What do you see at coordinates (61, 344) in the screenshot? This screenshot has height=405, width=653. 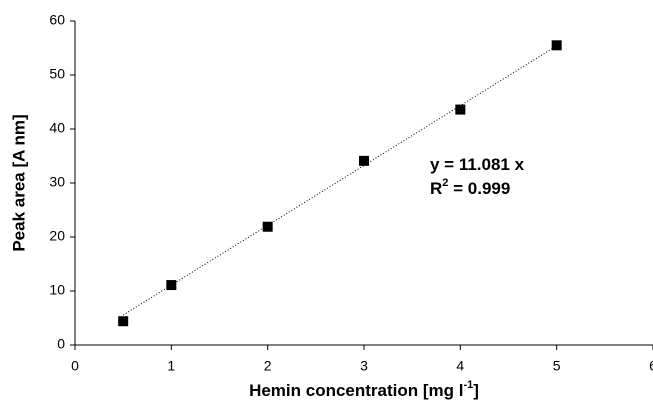 I see `y-tick-label: 0` at bounding box center [61, 344].